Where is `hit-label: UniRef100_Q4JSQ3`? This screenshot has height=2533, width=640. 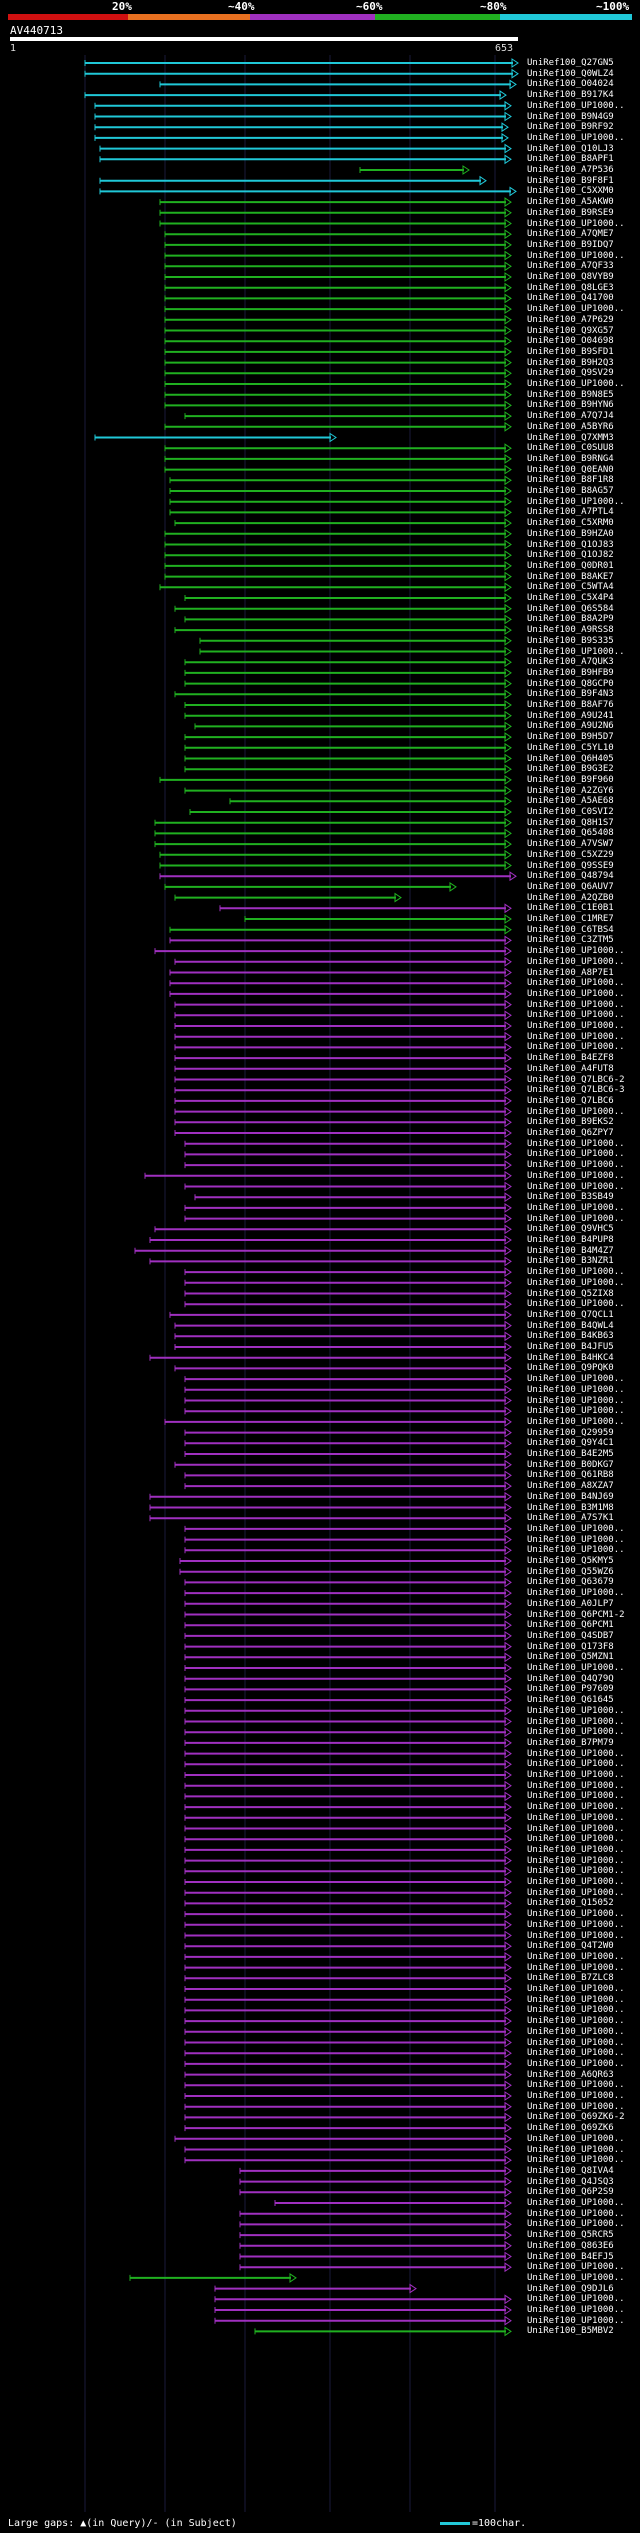 hit-label: UniRef100_Q4JSQ3 is located at coordinates (570, 2181).